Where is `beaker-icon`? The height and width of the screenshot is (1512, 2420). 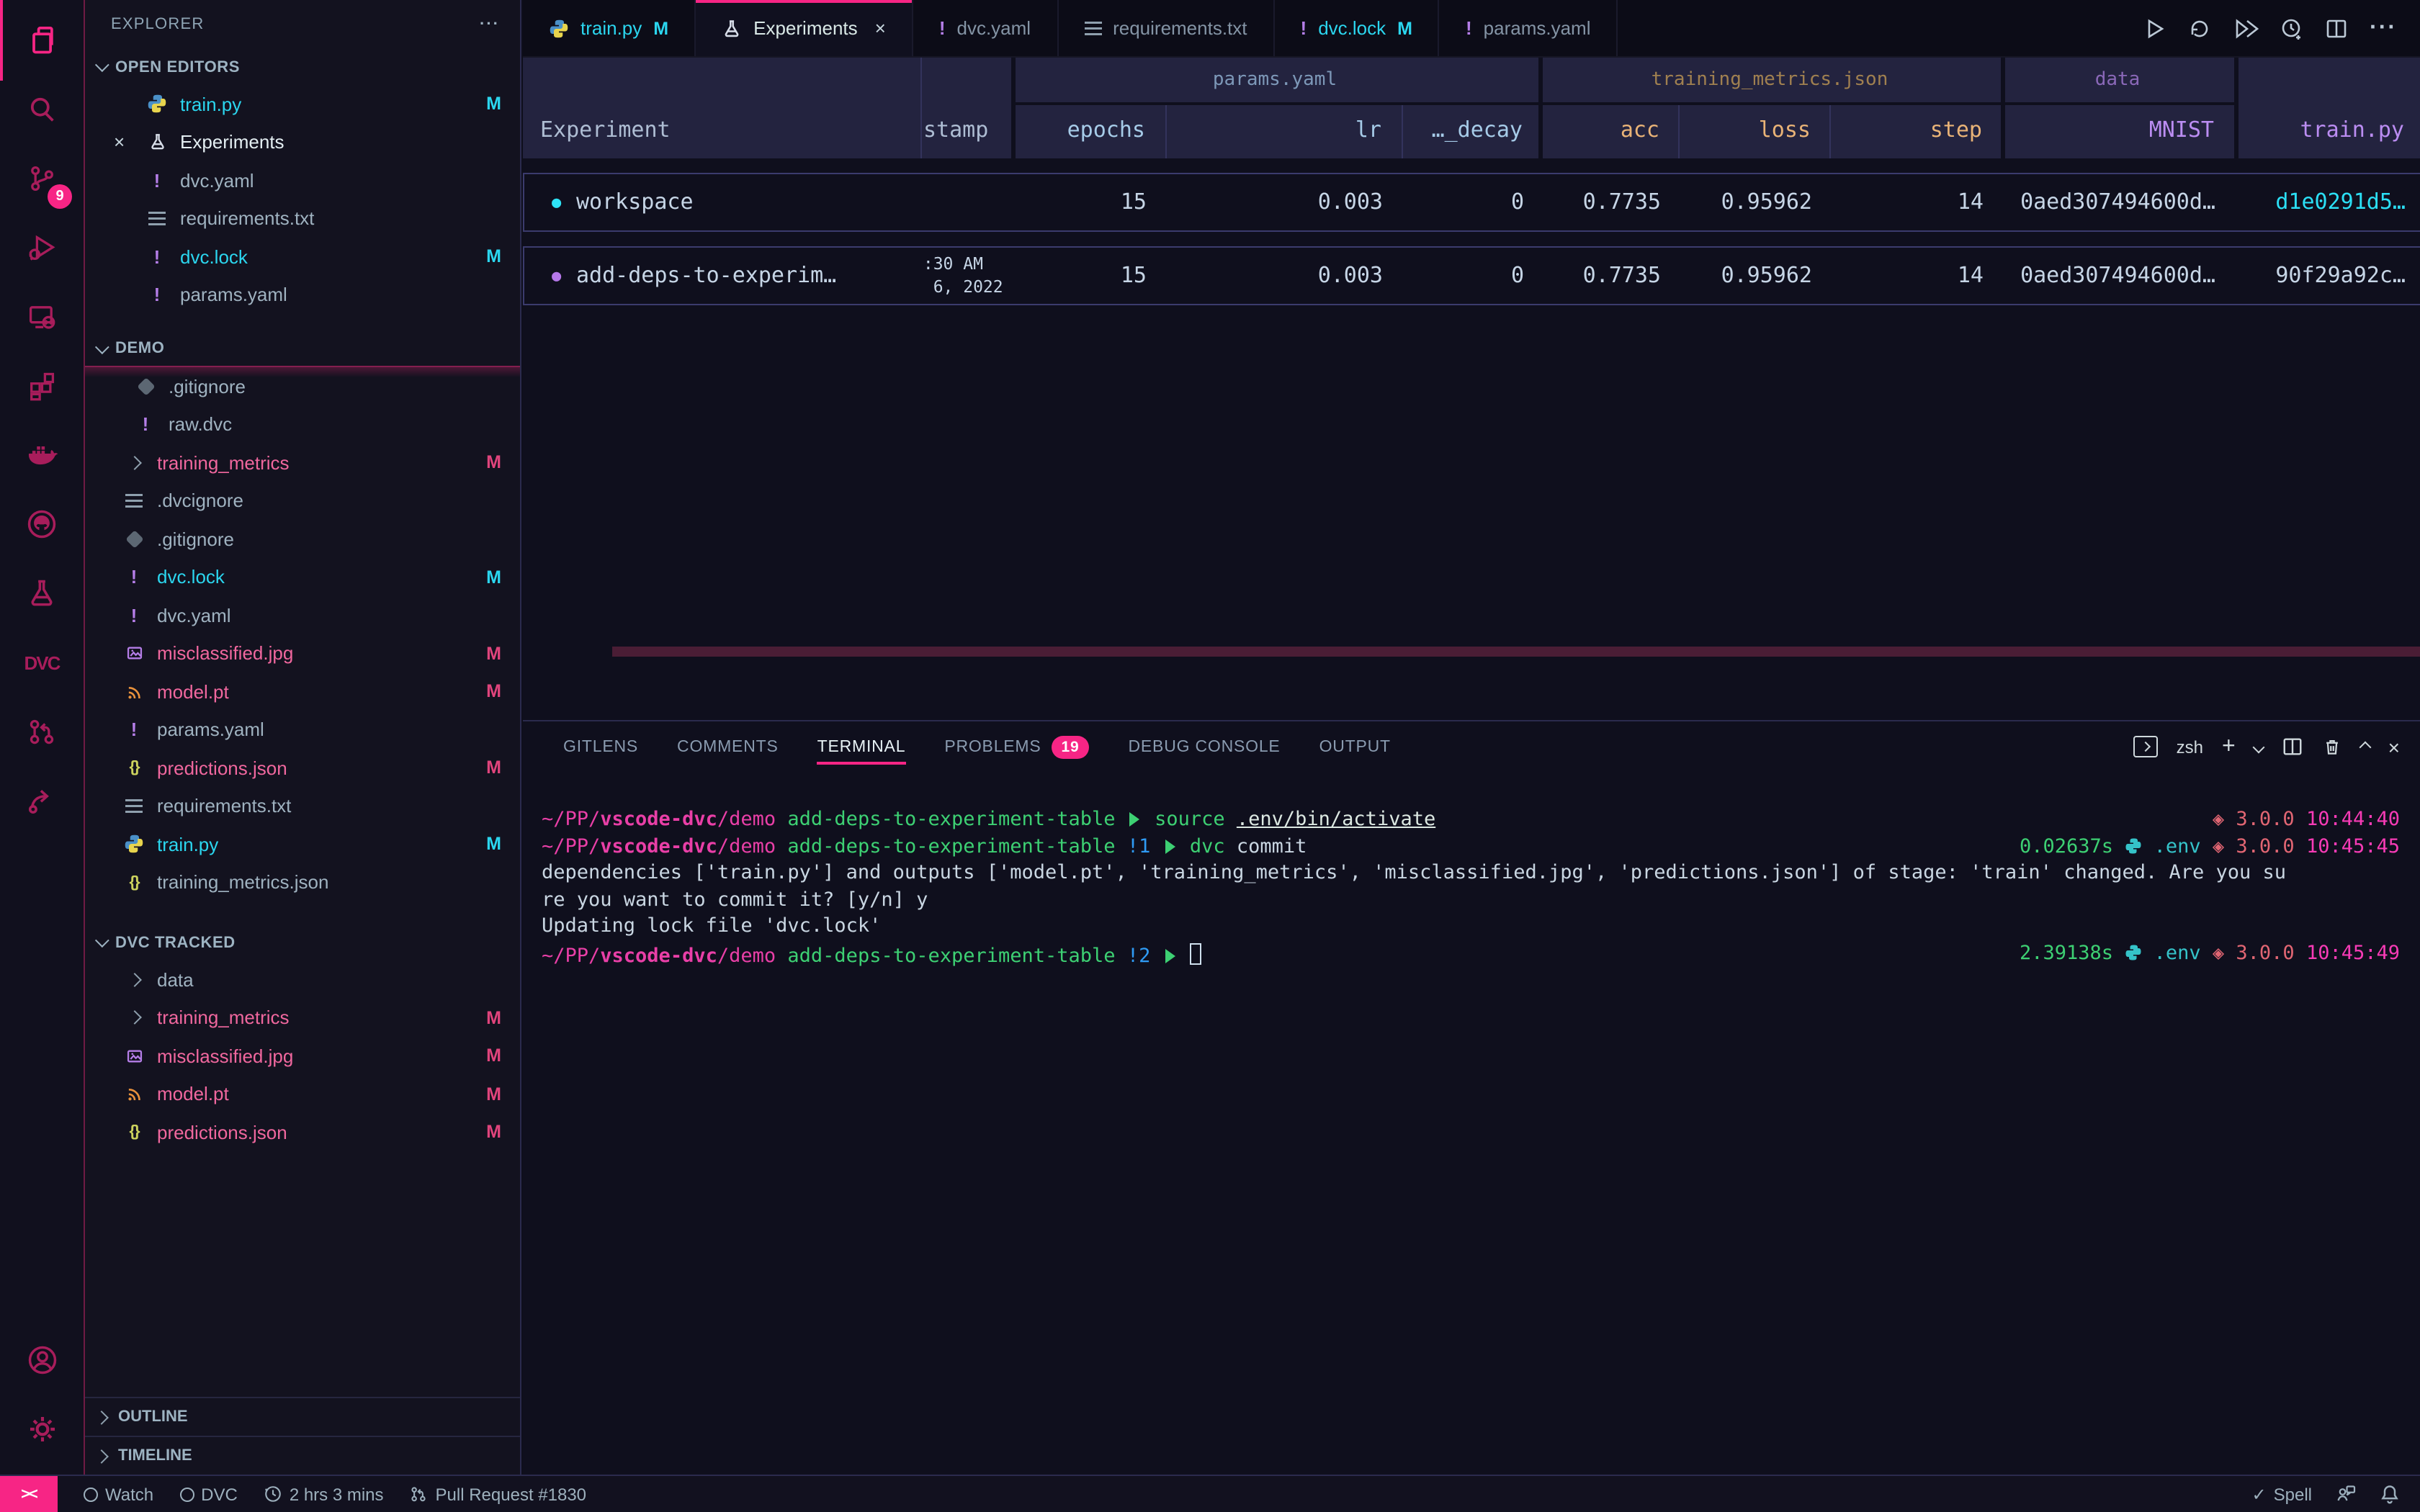
beaker-icon is located at coordinates (41, 593).